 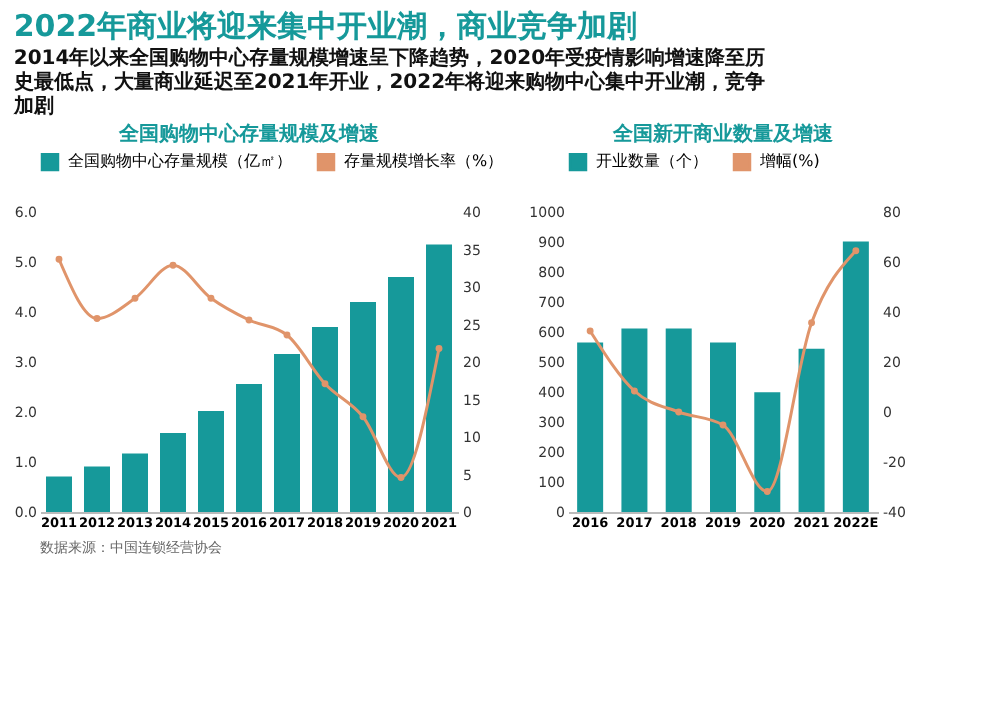 I want to click on chart-title: 全国购物中心存量规模及增速, so click(x=249, y=134).